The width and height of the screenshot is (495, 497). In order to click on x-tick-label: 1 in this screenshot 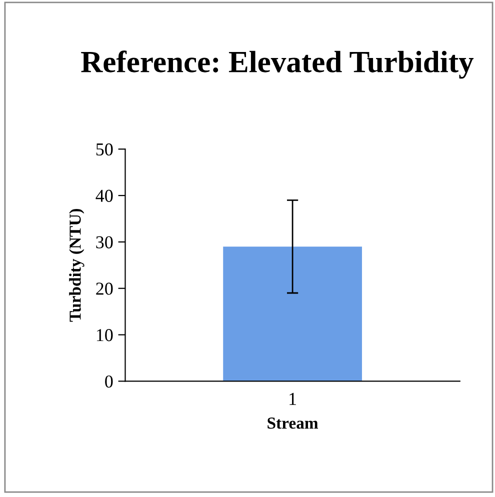, I will do `click(293, 398)`.